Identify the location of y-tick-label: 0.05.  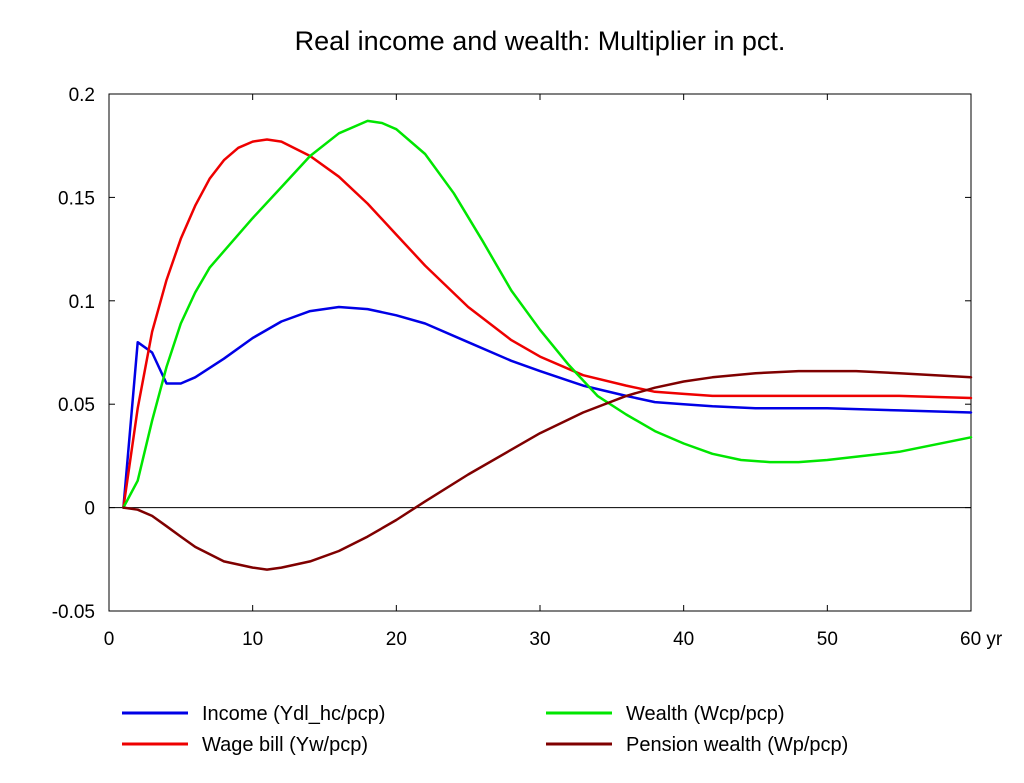
(76, 405).